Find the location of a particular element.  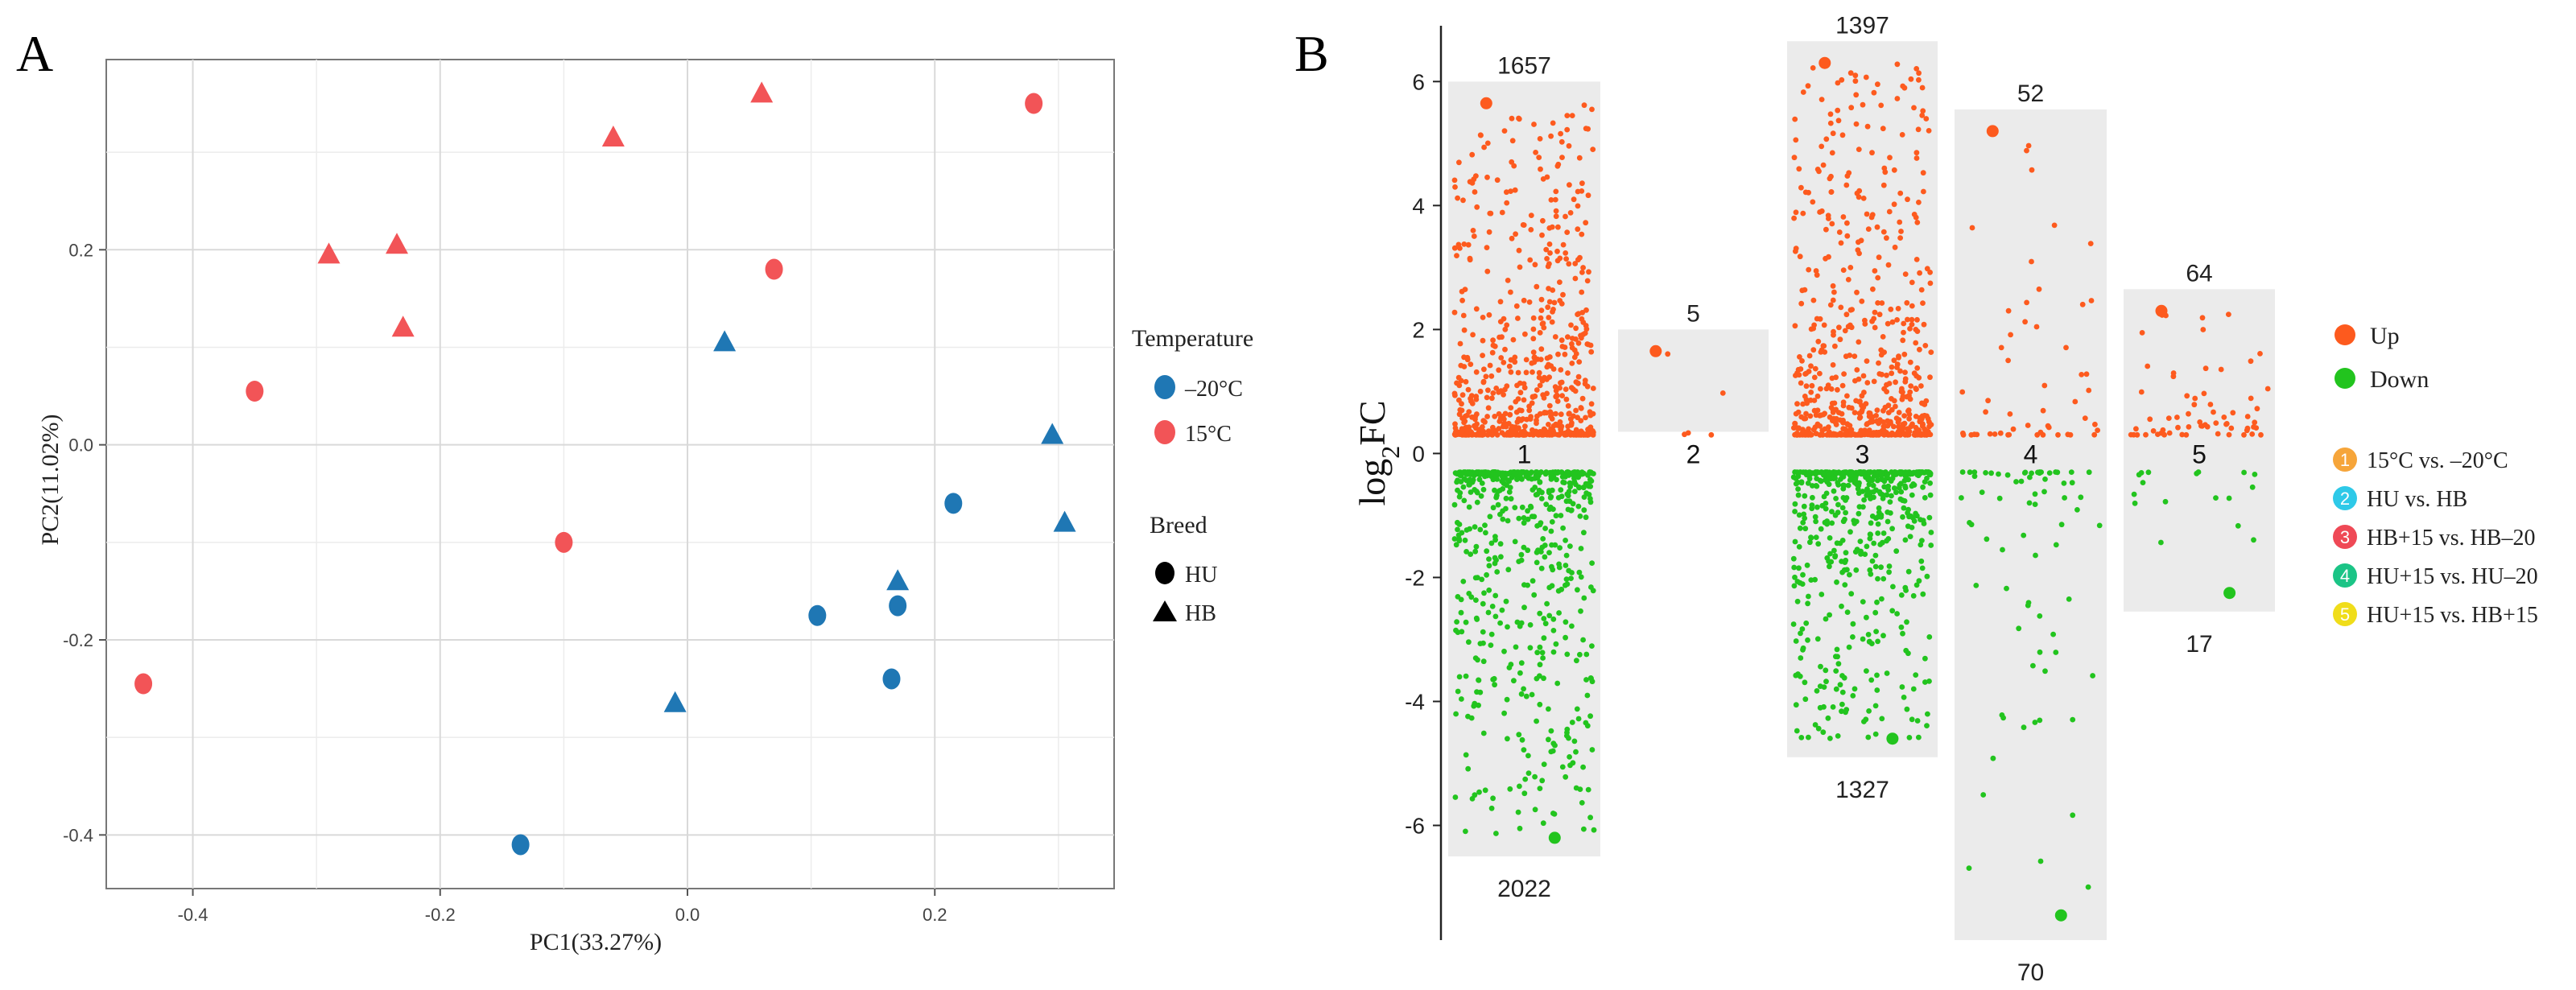

panel-a-label: A is located at coordinates (34, 53).